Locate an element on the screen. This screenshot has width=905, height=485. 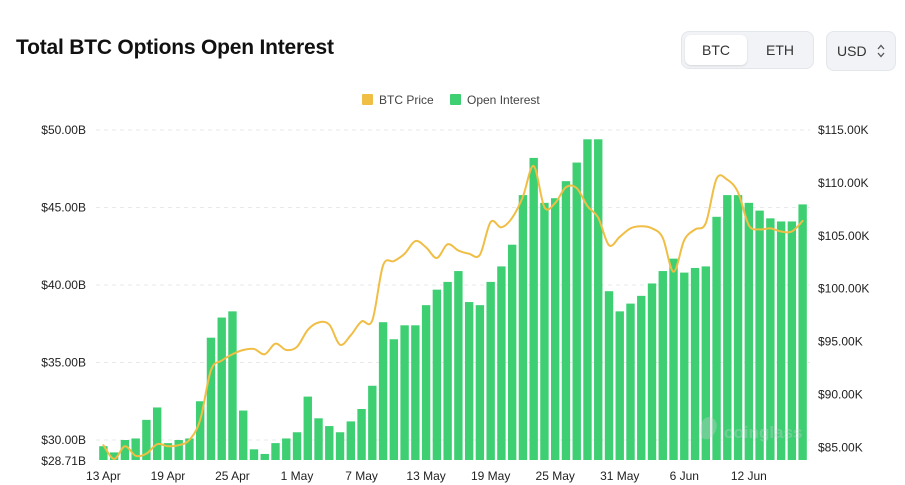
legend-swatch-btc-price is located at coordinates (367, 99).